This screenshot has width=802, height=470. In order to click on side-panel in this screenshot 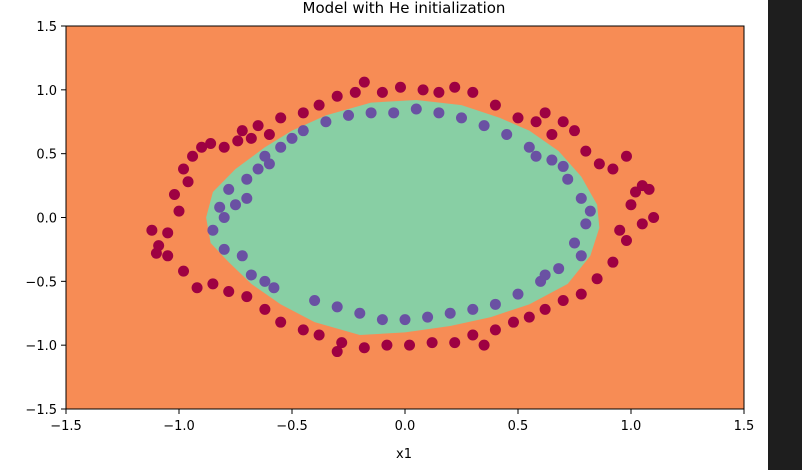, I will do `click(785, 235)`.